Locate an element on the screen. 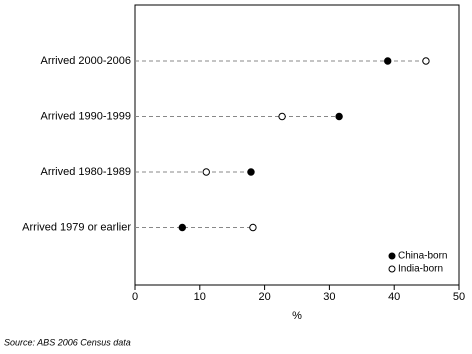  x-tick-label: 40 is located at coordinates (394, 297).